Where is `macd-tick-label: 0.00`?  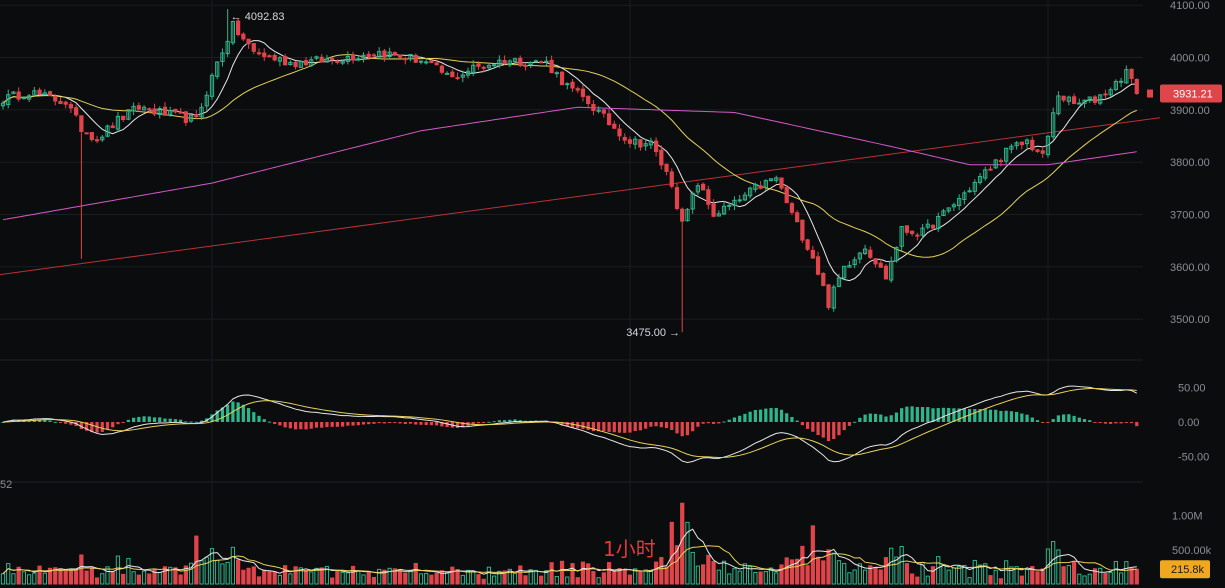 macd-tick-label: 0.00 is located at coordinates (1188, 423).